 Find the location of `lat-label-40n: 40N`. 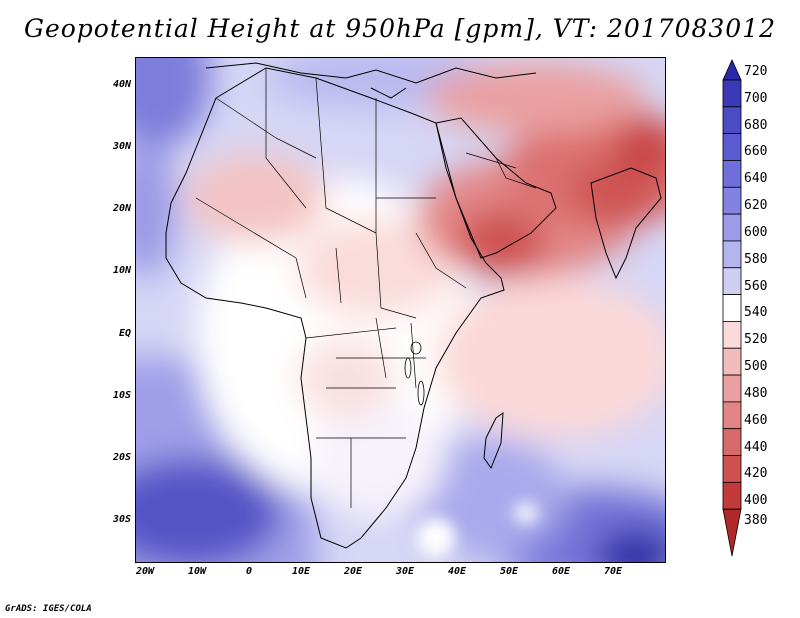

lat-label-40n: 40N is located at coordinates (121, 84).